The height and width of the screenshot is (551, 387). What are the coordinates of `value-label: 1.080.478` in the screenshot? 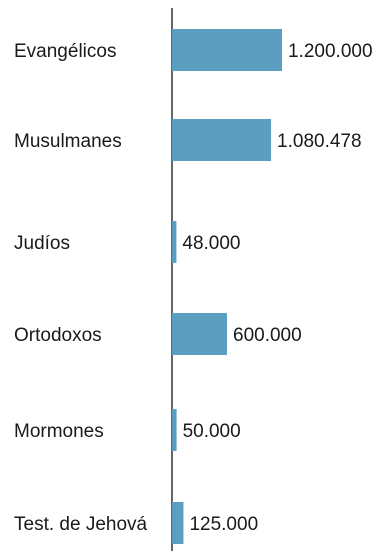 It's located at (319, 141).